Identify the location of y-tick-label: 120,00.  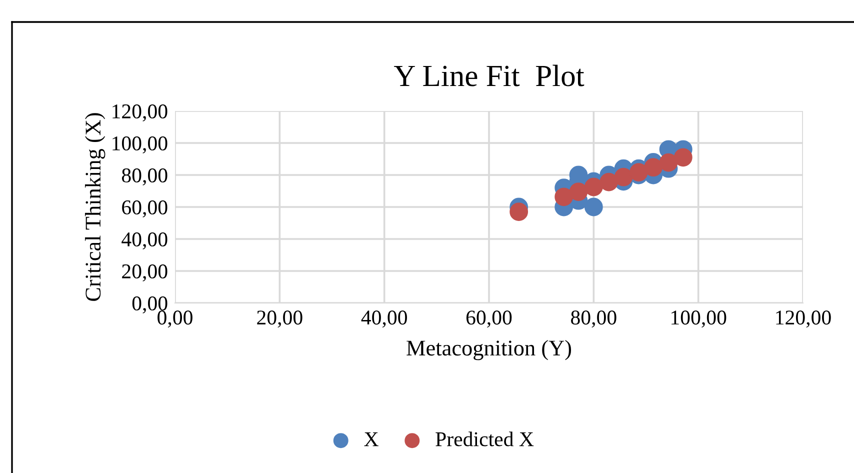
(140, 113).